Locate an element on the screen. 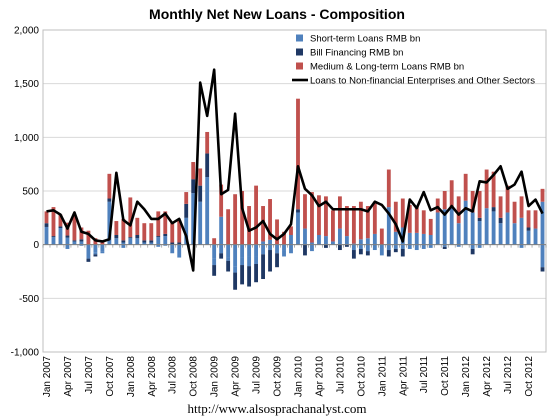  y-tick-label-1: -500 is located at coordinates (29, 299).